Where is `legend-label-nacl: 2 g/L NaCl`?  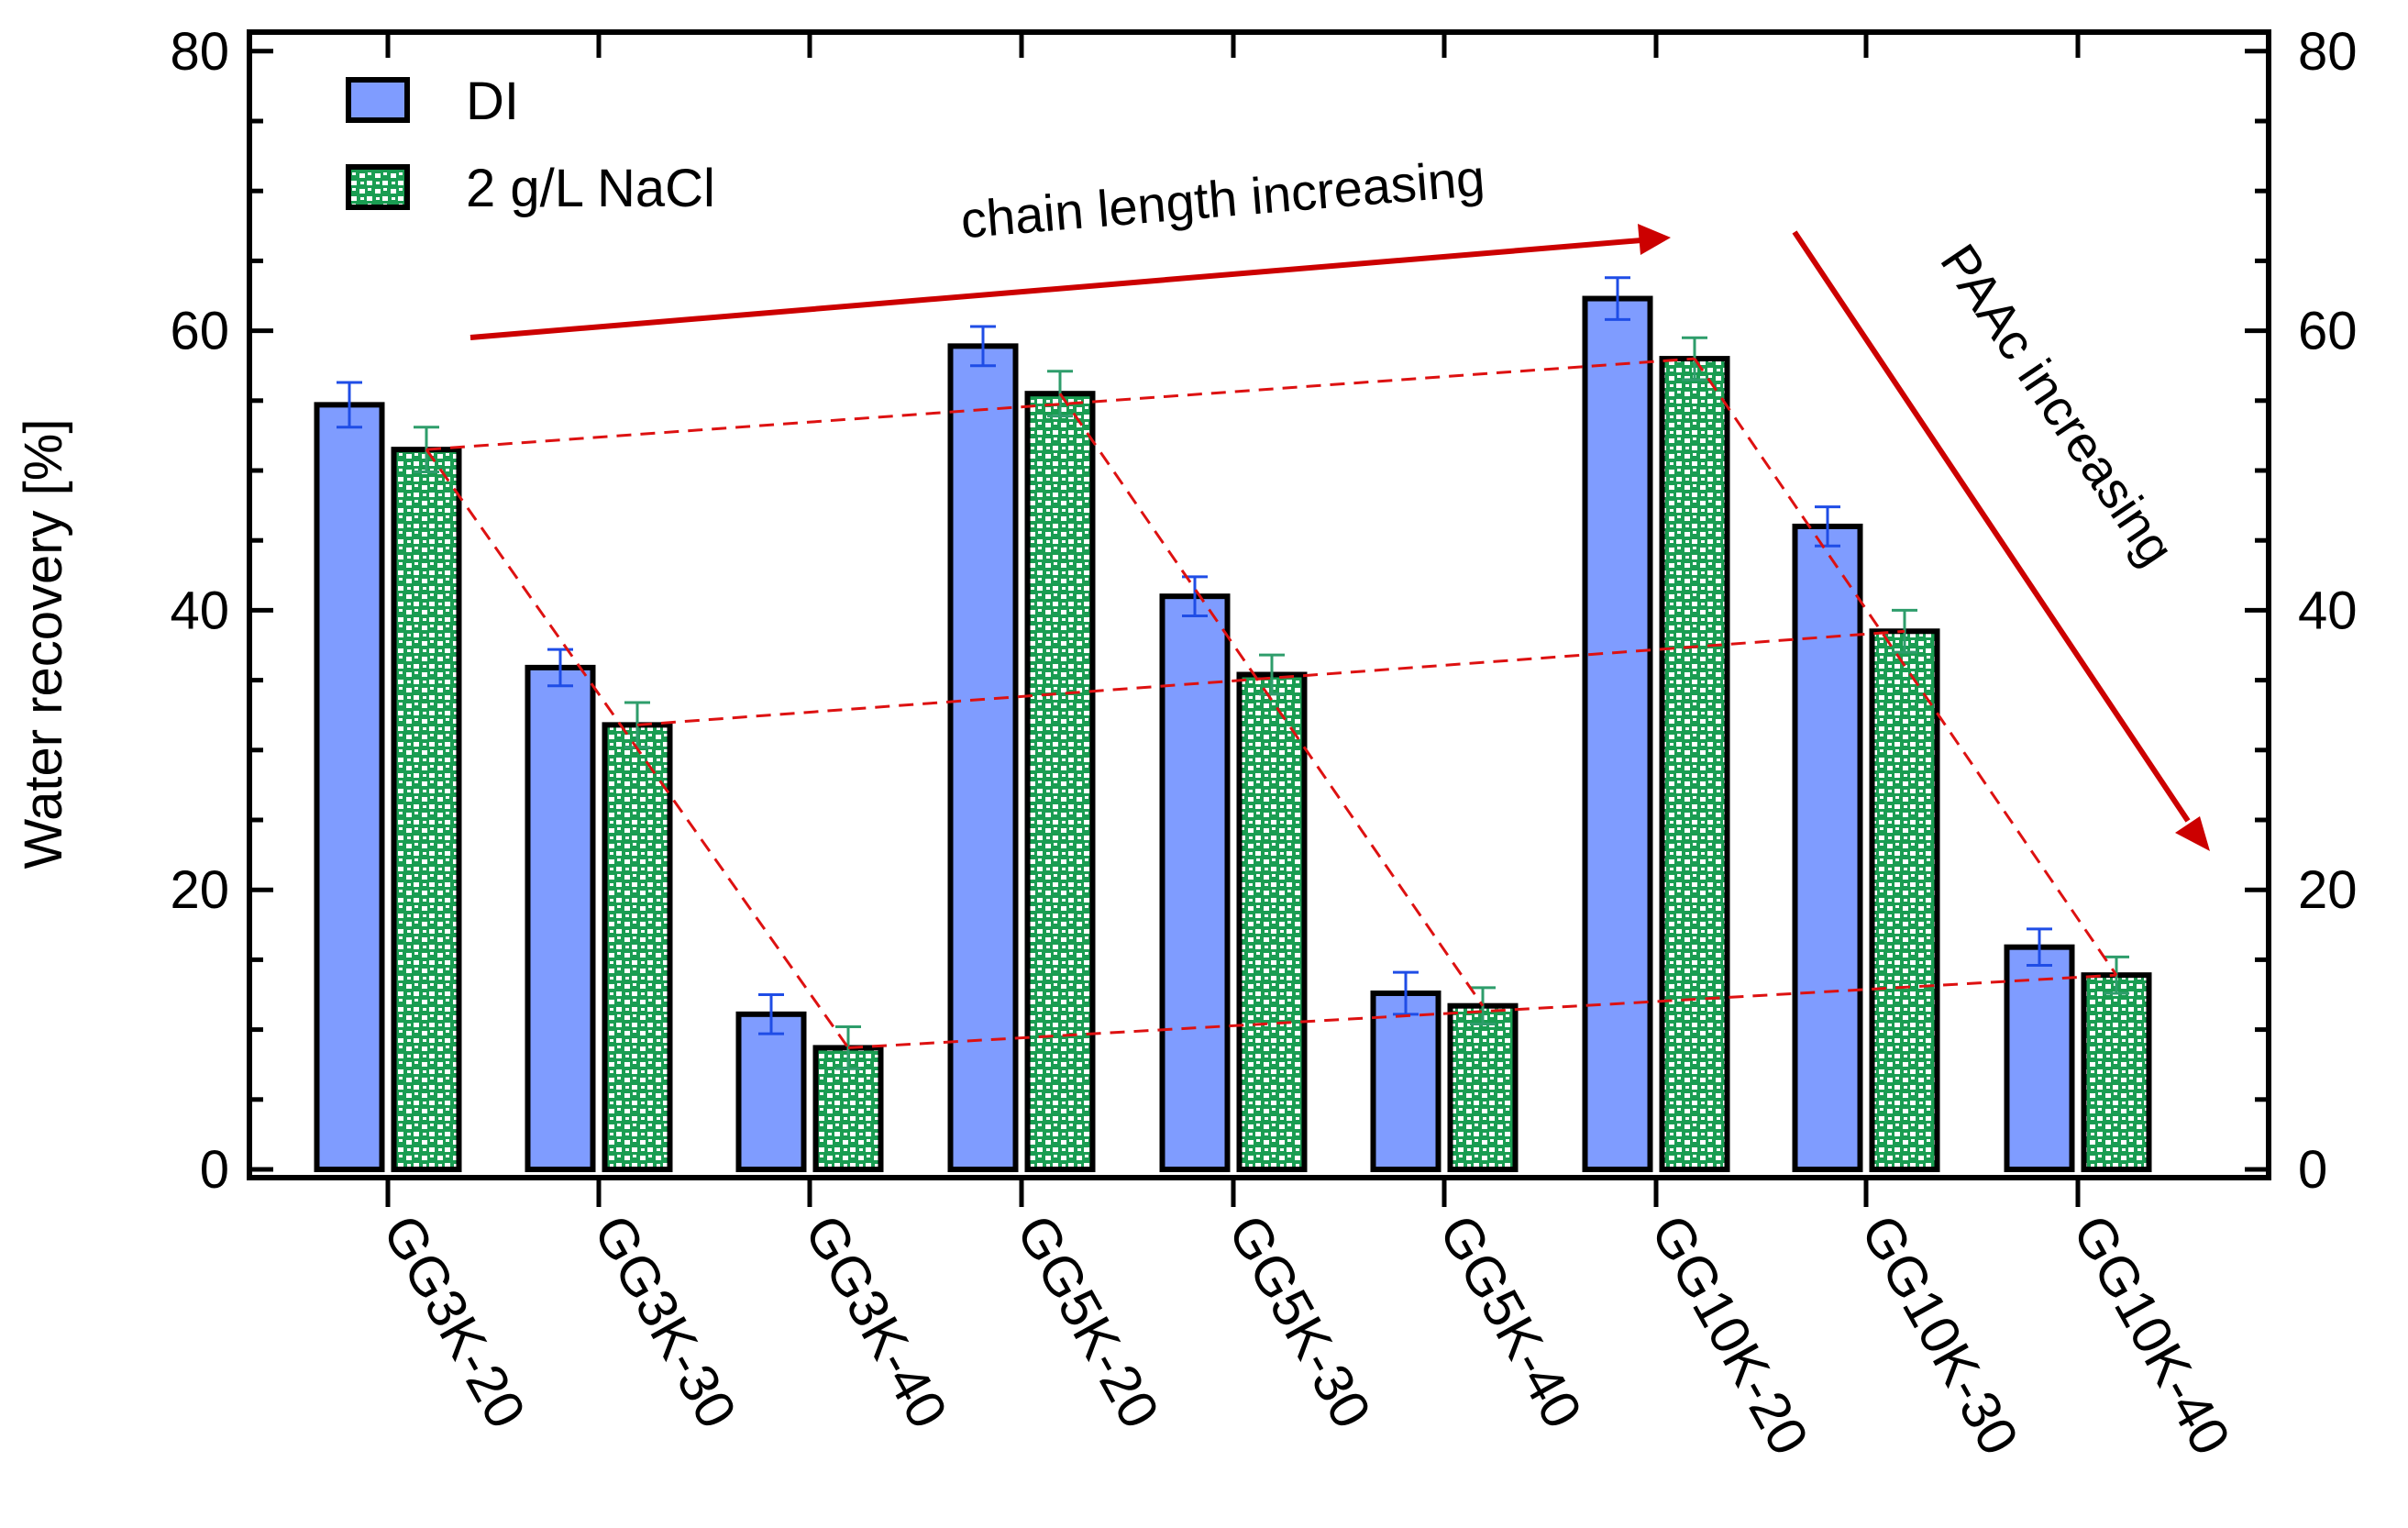 legend-label-nacl: 2 g/L NaCl is located at coordinates (590, 188).